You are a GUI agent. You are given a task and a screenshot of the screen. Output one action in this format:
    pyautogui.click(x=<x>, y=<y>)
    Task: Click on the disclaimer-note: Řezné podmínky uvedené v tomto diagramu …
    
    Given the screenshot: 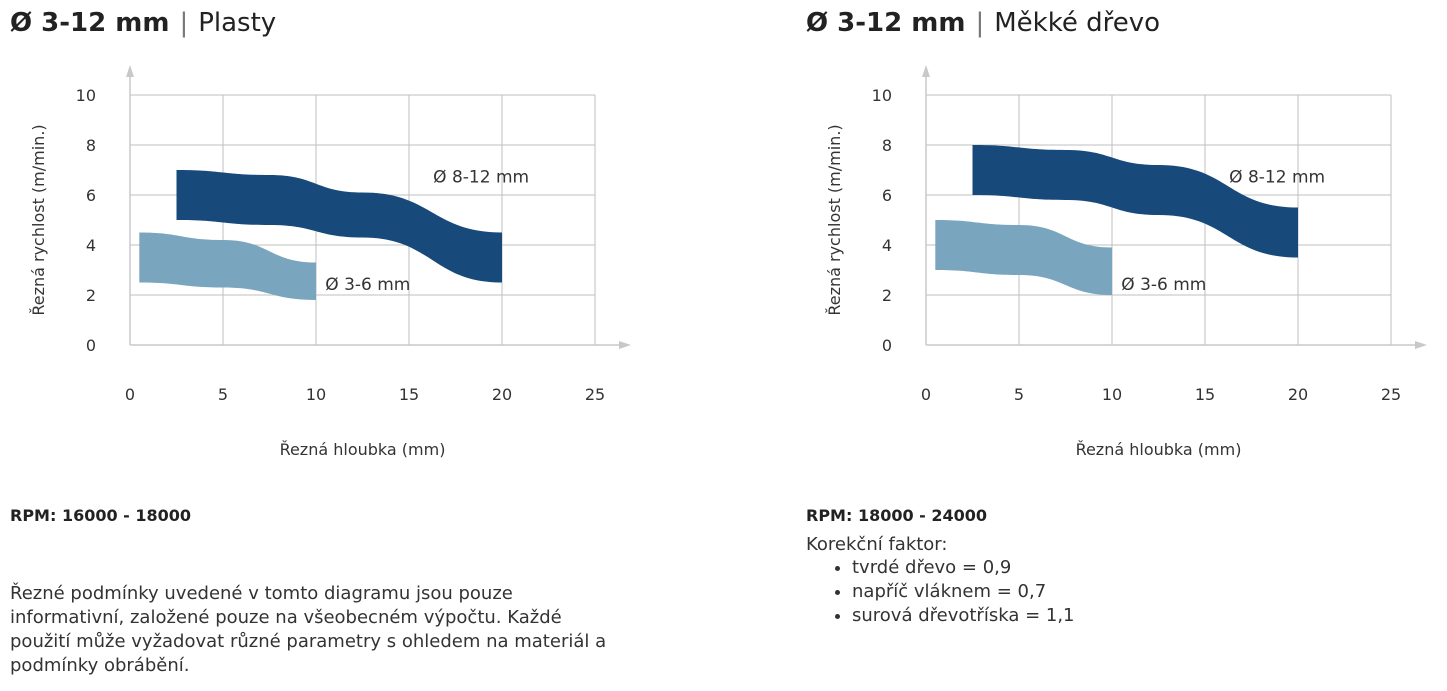 What is the action you would take?
    pyautogui.click(x=308, y=629)
    